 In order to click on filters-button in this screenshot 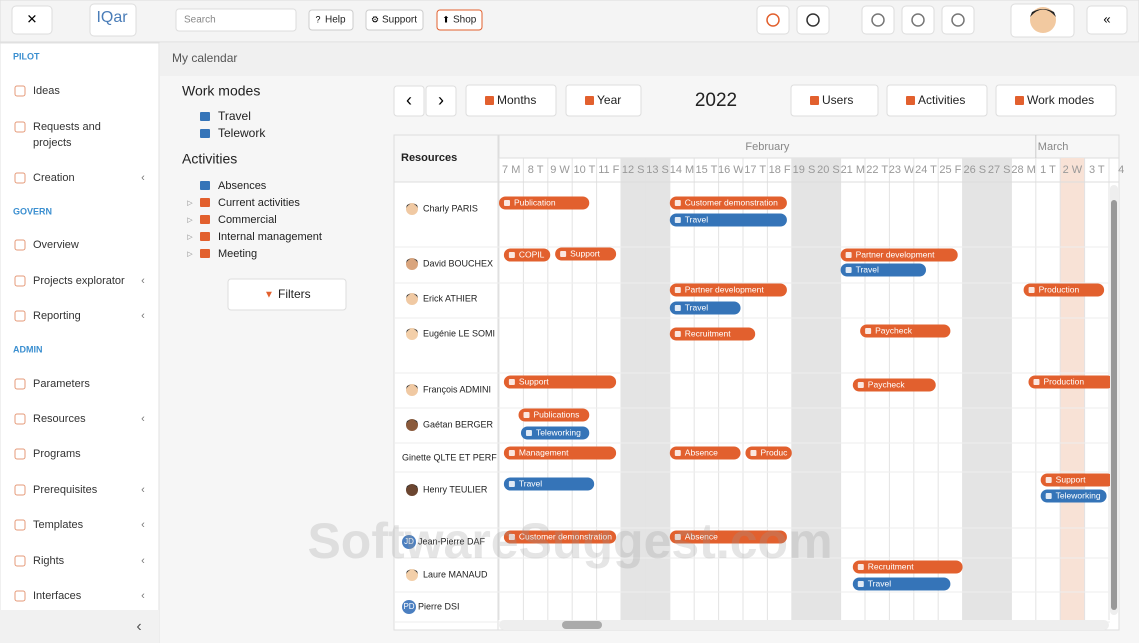, I will do `click(287, 294)`.